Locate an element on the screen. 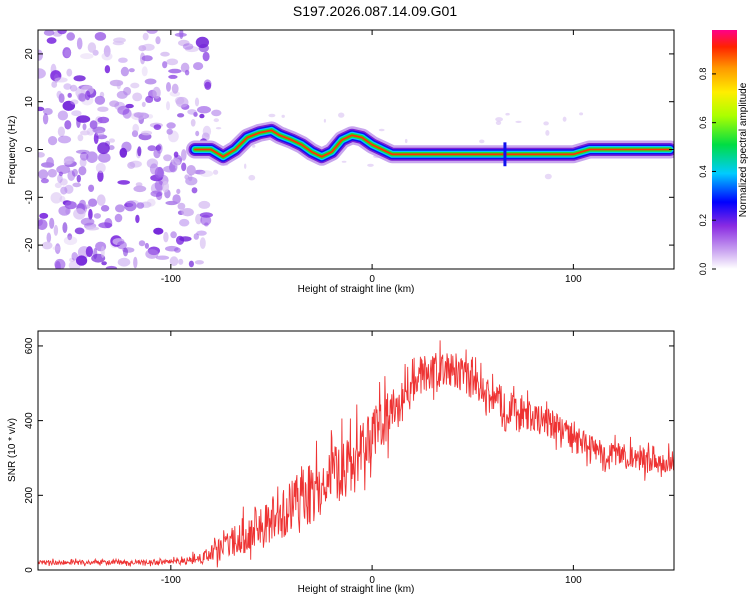 The width and height of the screenshot is (750, 600). snr-xtick-label: -100 is located at coordinates (171, 580).